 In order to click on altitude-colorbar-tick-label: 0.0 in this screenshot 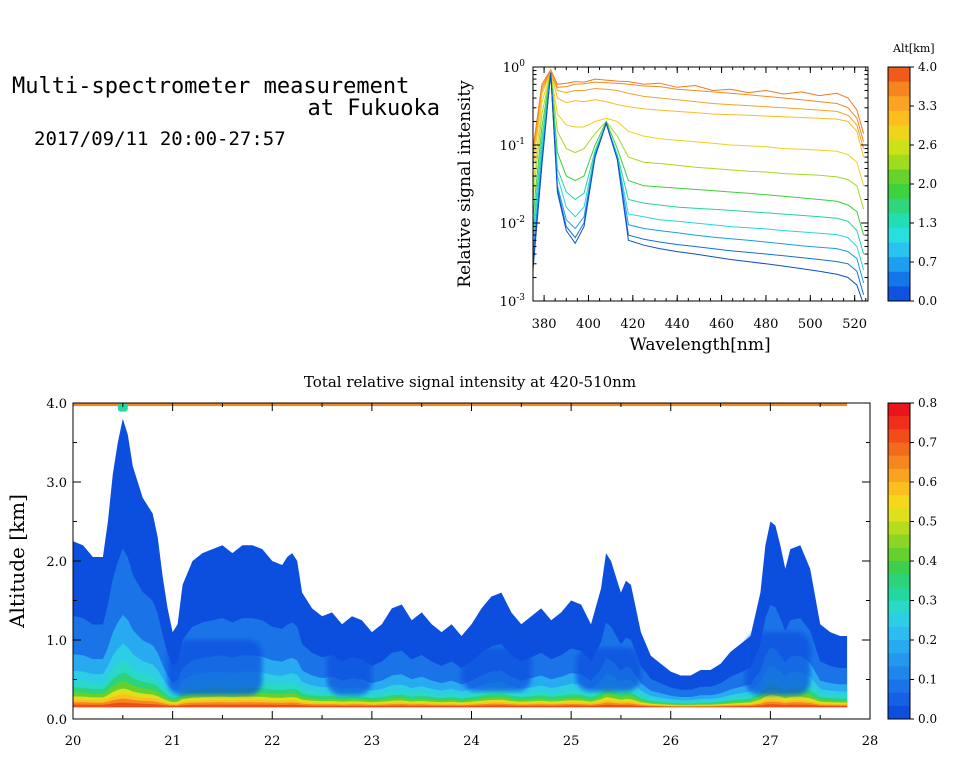, I will do `click(927, 301)`.